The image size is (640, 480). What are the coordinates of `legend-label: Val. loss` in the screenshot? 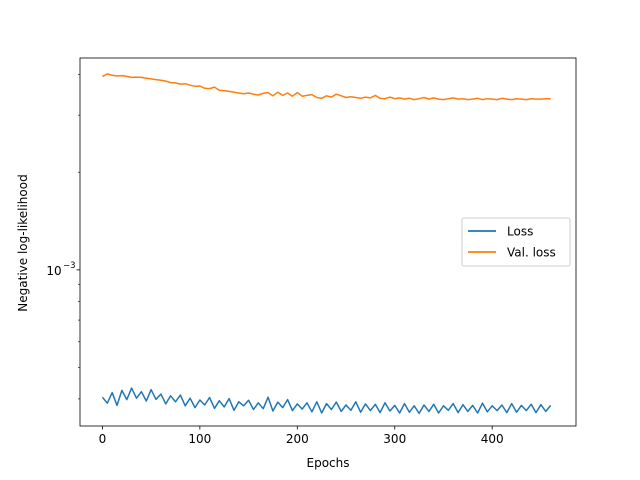 It's located at (531, 253).